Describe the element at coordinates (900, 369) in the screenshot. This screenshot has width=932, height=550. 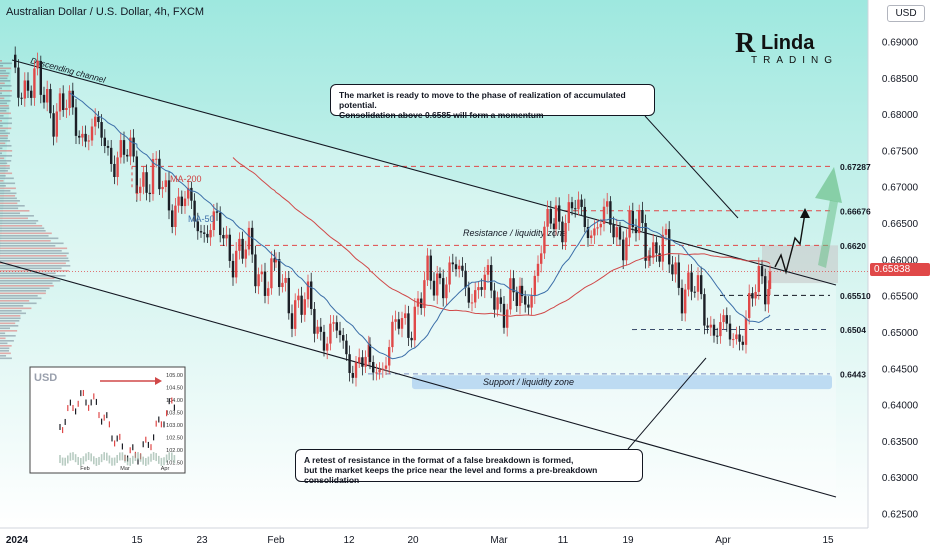
I see `y-tick-label: 0.64500` at that location.